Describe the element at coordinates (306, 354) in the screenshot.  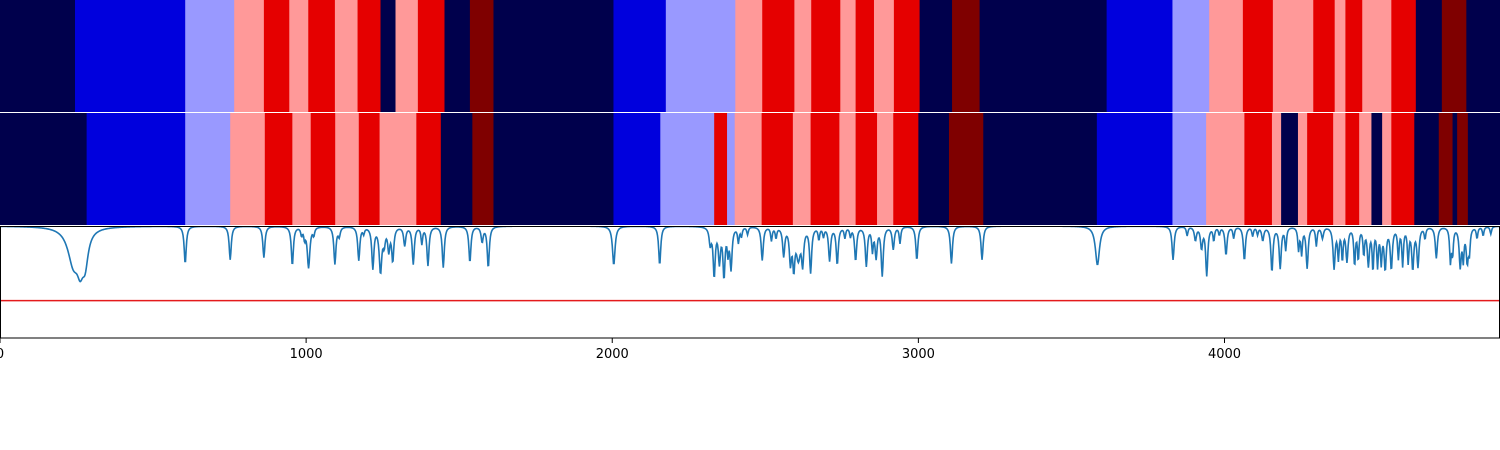
I see `x-tick-label: 1000` at that location.